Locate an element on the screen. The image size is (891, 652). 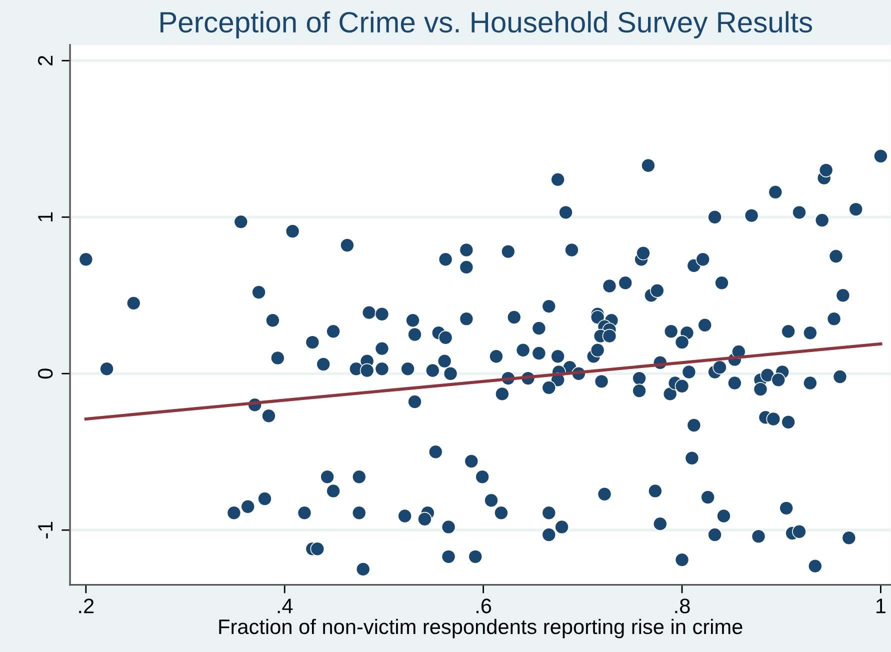
x-tick-label: .2 is located at coordinates (86, 606).